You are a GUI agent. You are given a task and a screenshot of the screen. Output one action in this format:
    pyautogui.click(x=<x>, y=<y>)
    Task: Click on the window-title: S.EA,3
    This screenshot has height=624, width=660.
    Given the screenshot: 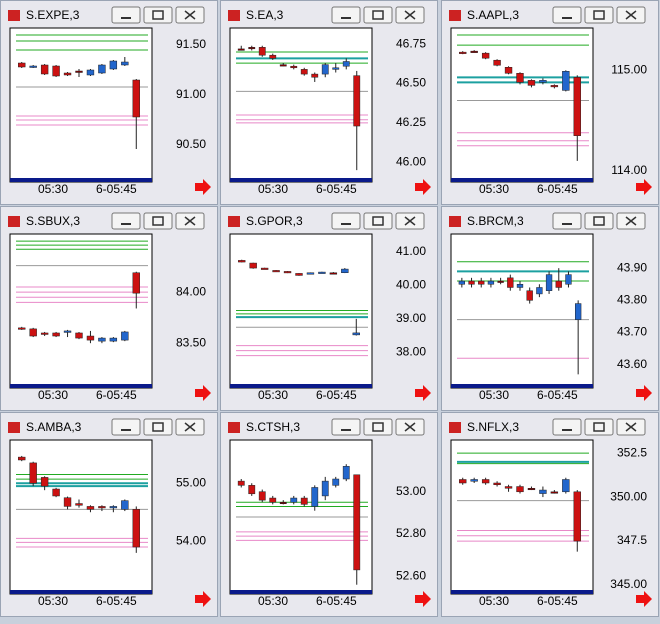 What is the action you would take?
    pyautogui.click(x=265, y=15)
    